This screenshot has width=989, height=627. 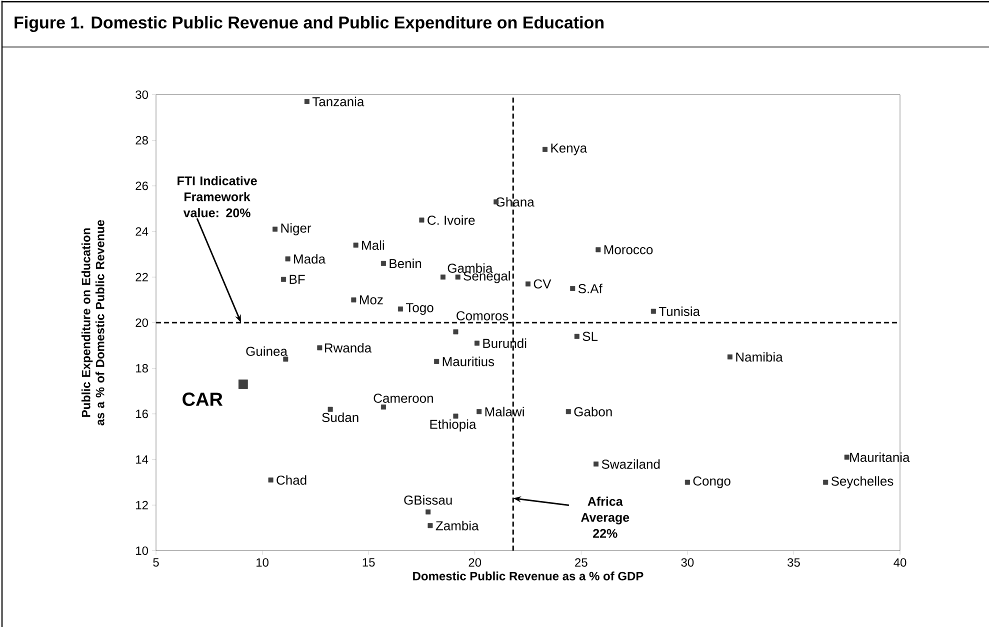 I want to click on series-label: S.Af, so click(x=590, y=289).